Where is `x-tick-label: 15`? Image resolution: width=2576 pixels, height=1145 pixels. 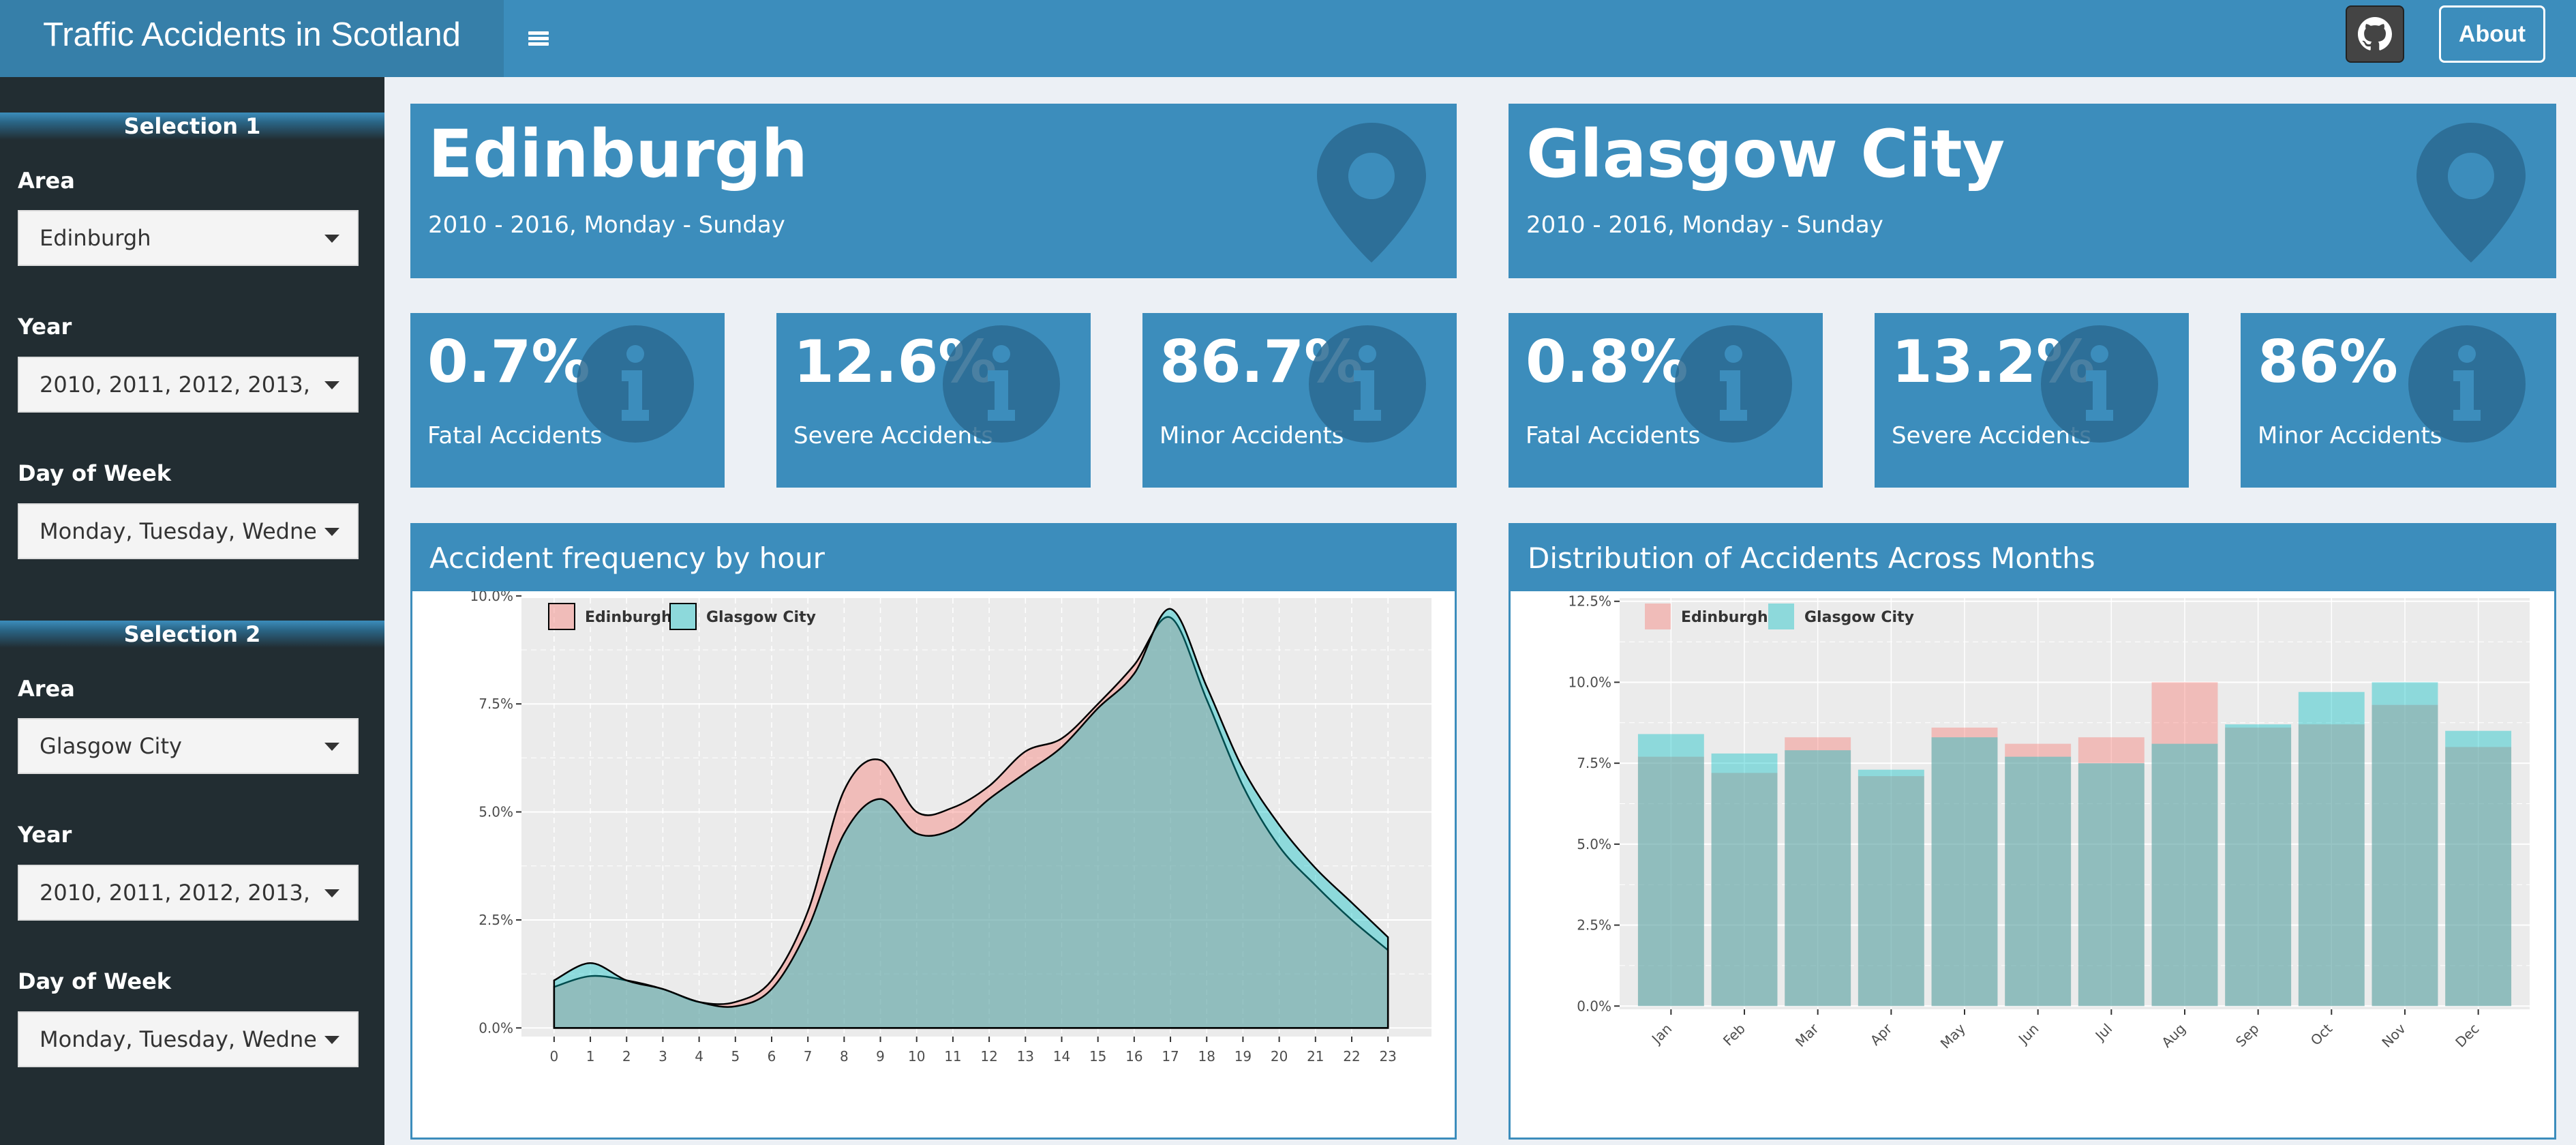
x-tick-label: 15 is located at coordinates (1097, 1056).